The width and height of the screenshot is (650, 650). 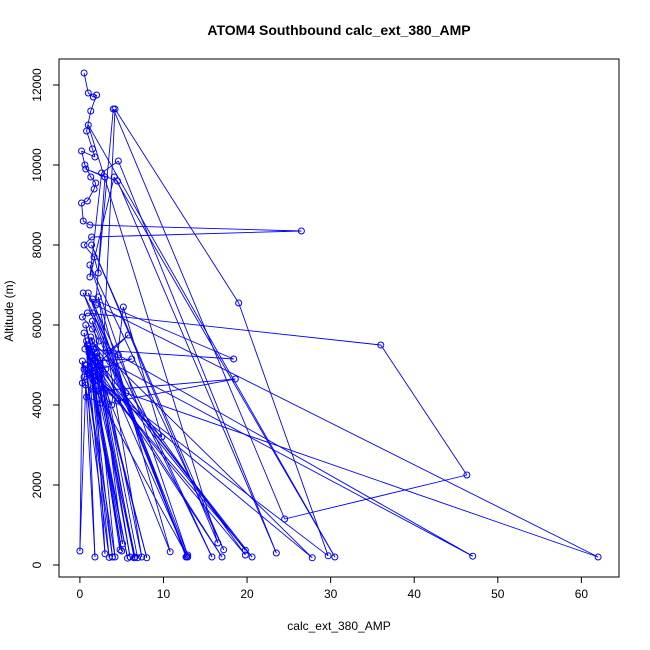 What do you see at coordinates (498, 594) in the screenshot?
I see `x-tick-label: 50` at bounding box center [498, 594].